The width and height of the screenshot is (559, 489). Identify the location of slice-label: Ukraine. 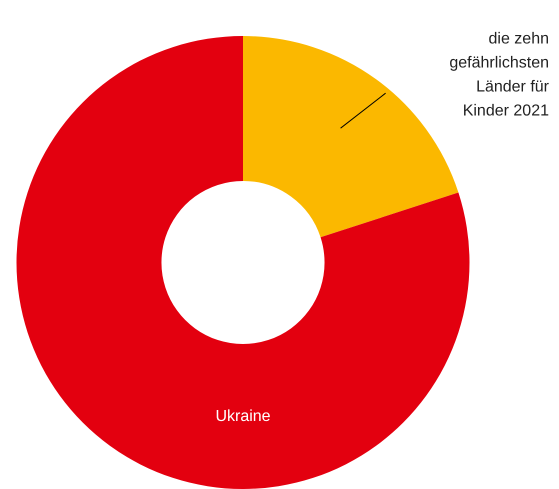
(243, 416).